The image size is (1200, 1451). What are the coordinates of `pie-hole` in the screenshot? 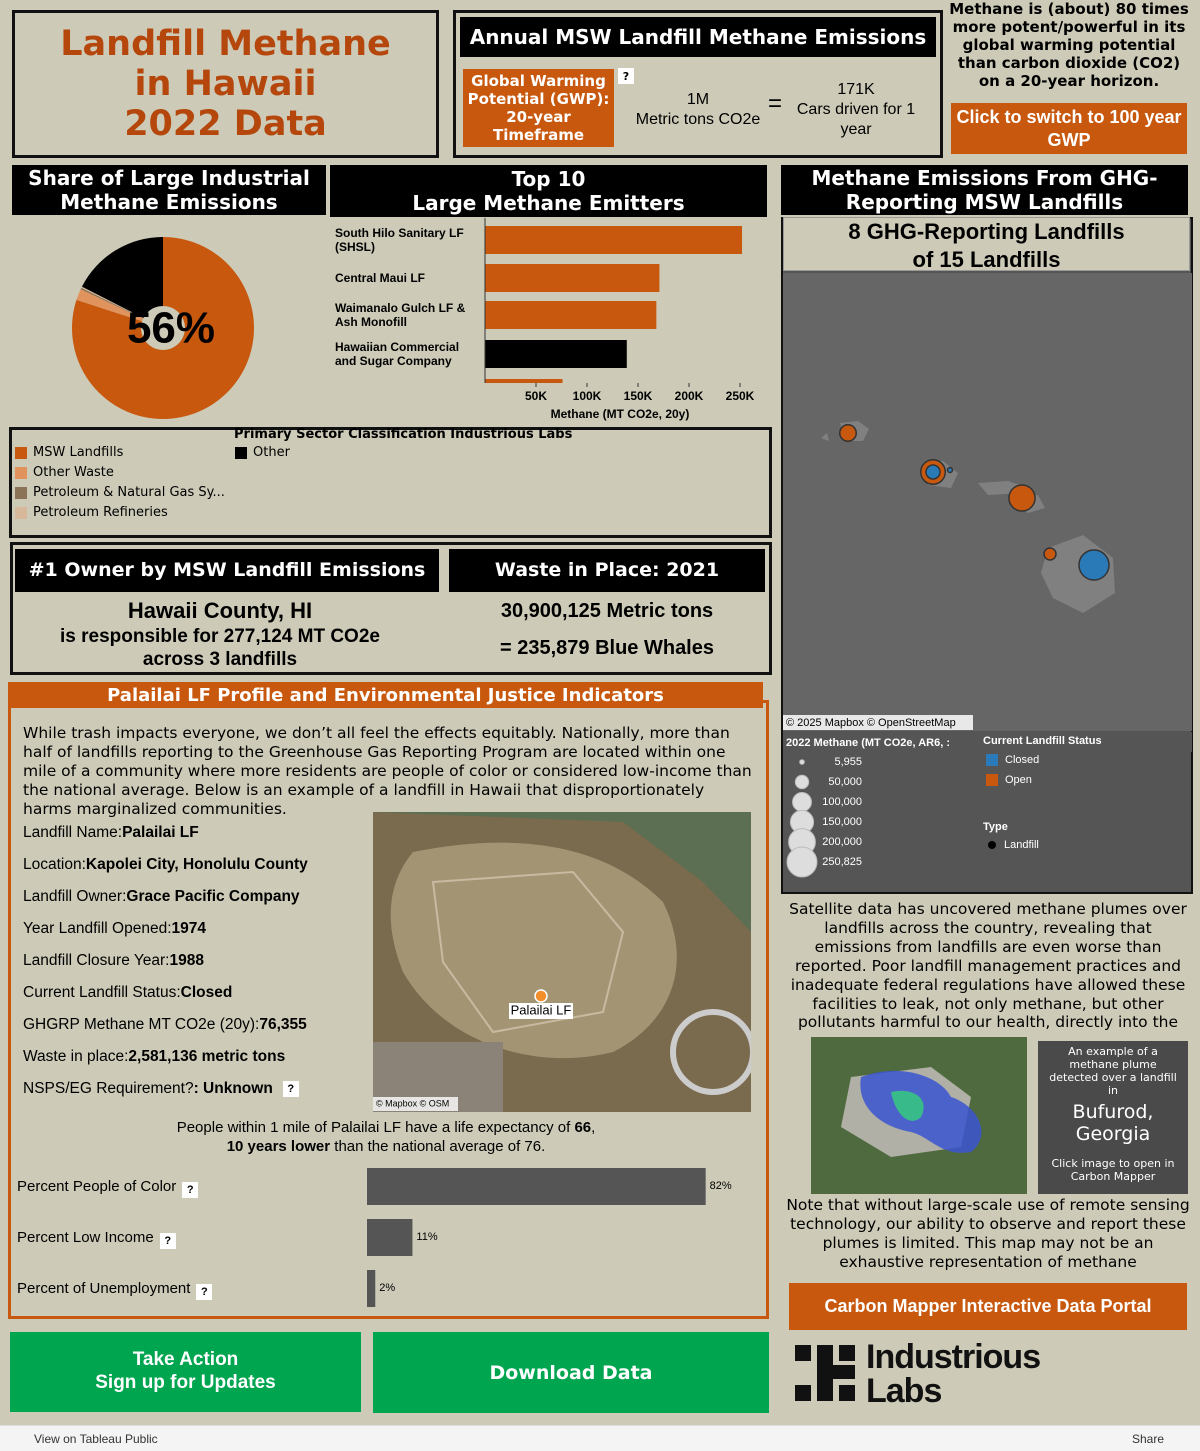 It's located at (163, 328).